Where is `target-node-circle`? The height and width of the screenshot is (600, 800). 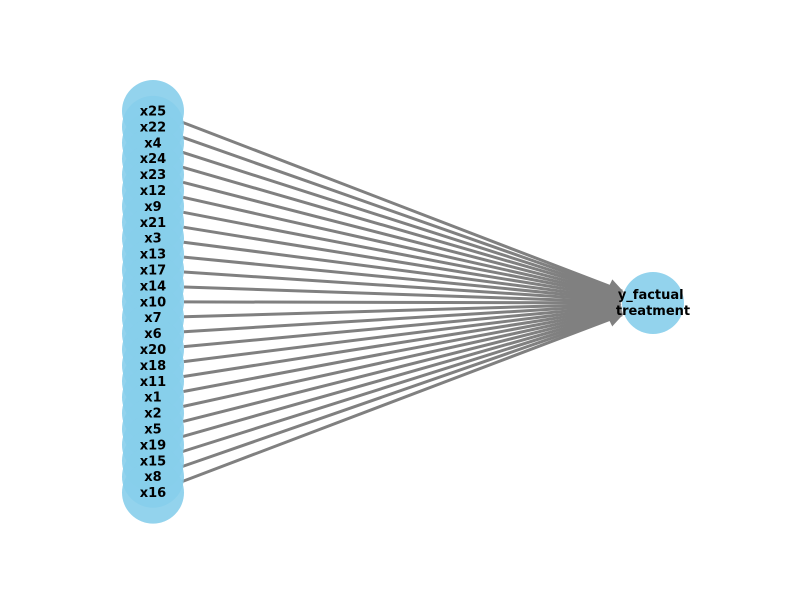 target-node-circle is located at coordinates (653, 303).